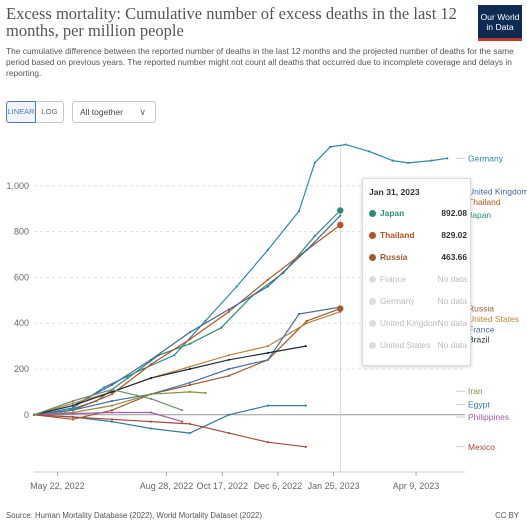  What do you see at coordinates (481, 309) in the screenshot?
I see `series-end-label: Russia` at bounding box center [481, 309].